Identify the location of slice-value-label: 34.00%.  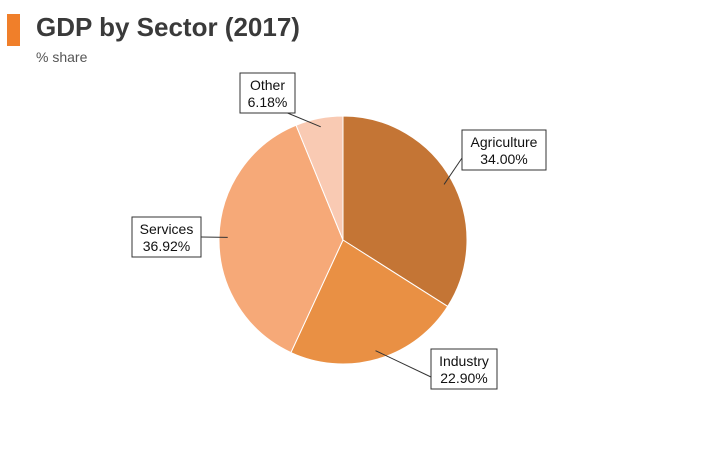
(503, 159).